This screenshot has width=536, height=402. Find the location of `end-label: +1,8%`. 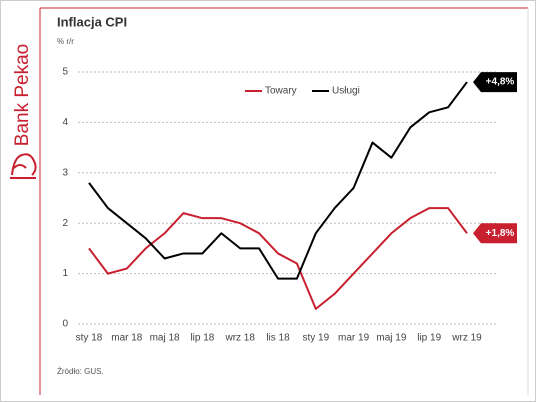

end-label: +1,8% is located at coordinates (500, 233).